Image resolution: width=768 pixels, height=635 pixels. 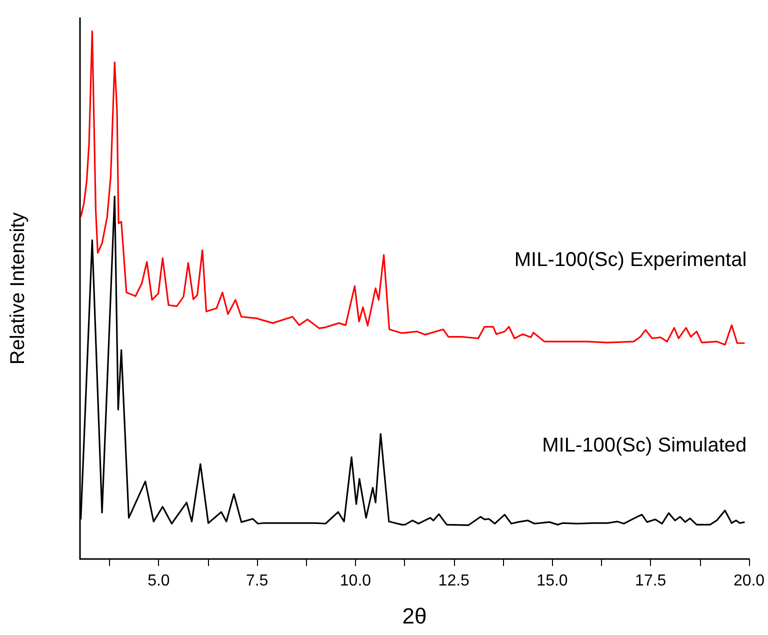 What do you see at coordinates (650, 581) in the screenshot?
I see `x-tick-label: 17.5` at bounding box center [650, 581].